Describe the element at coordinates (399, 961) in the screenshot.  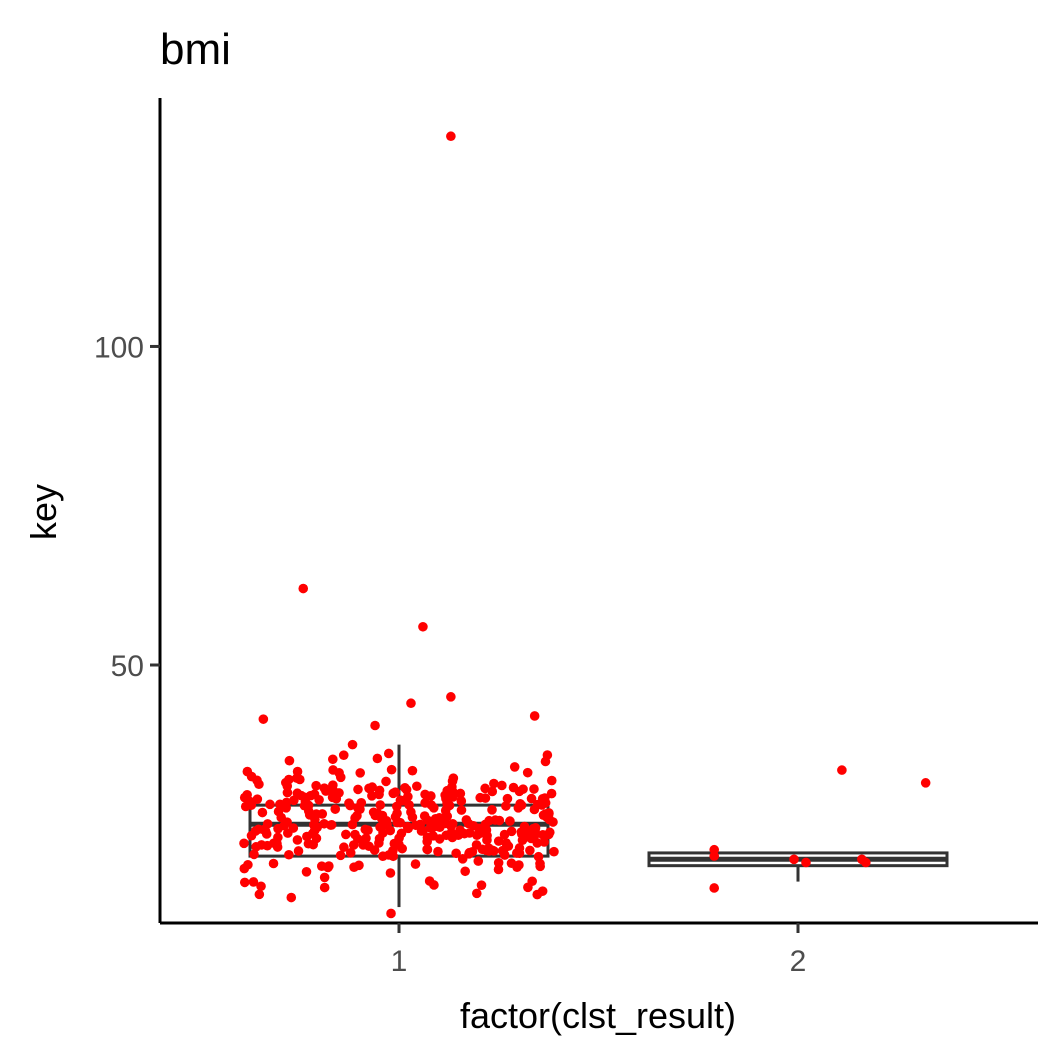
I see `x-tick-label: 1` at that location.